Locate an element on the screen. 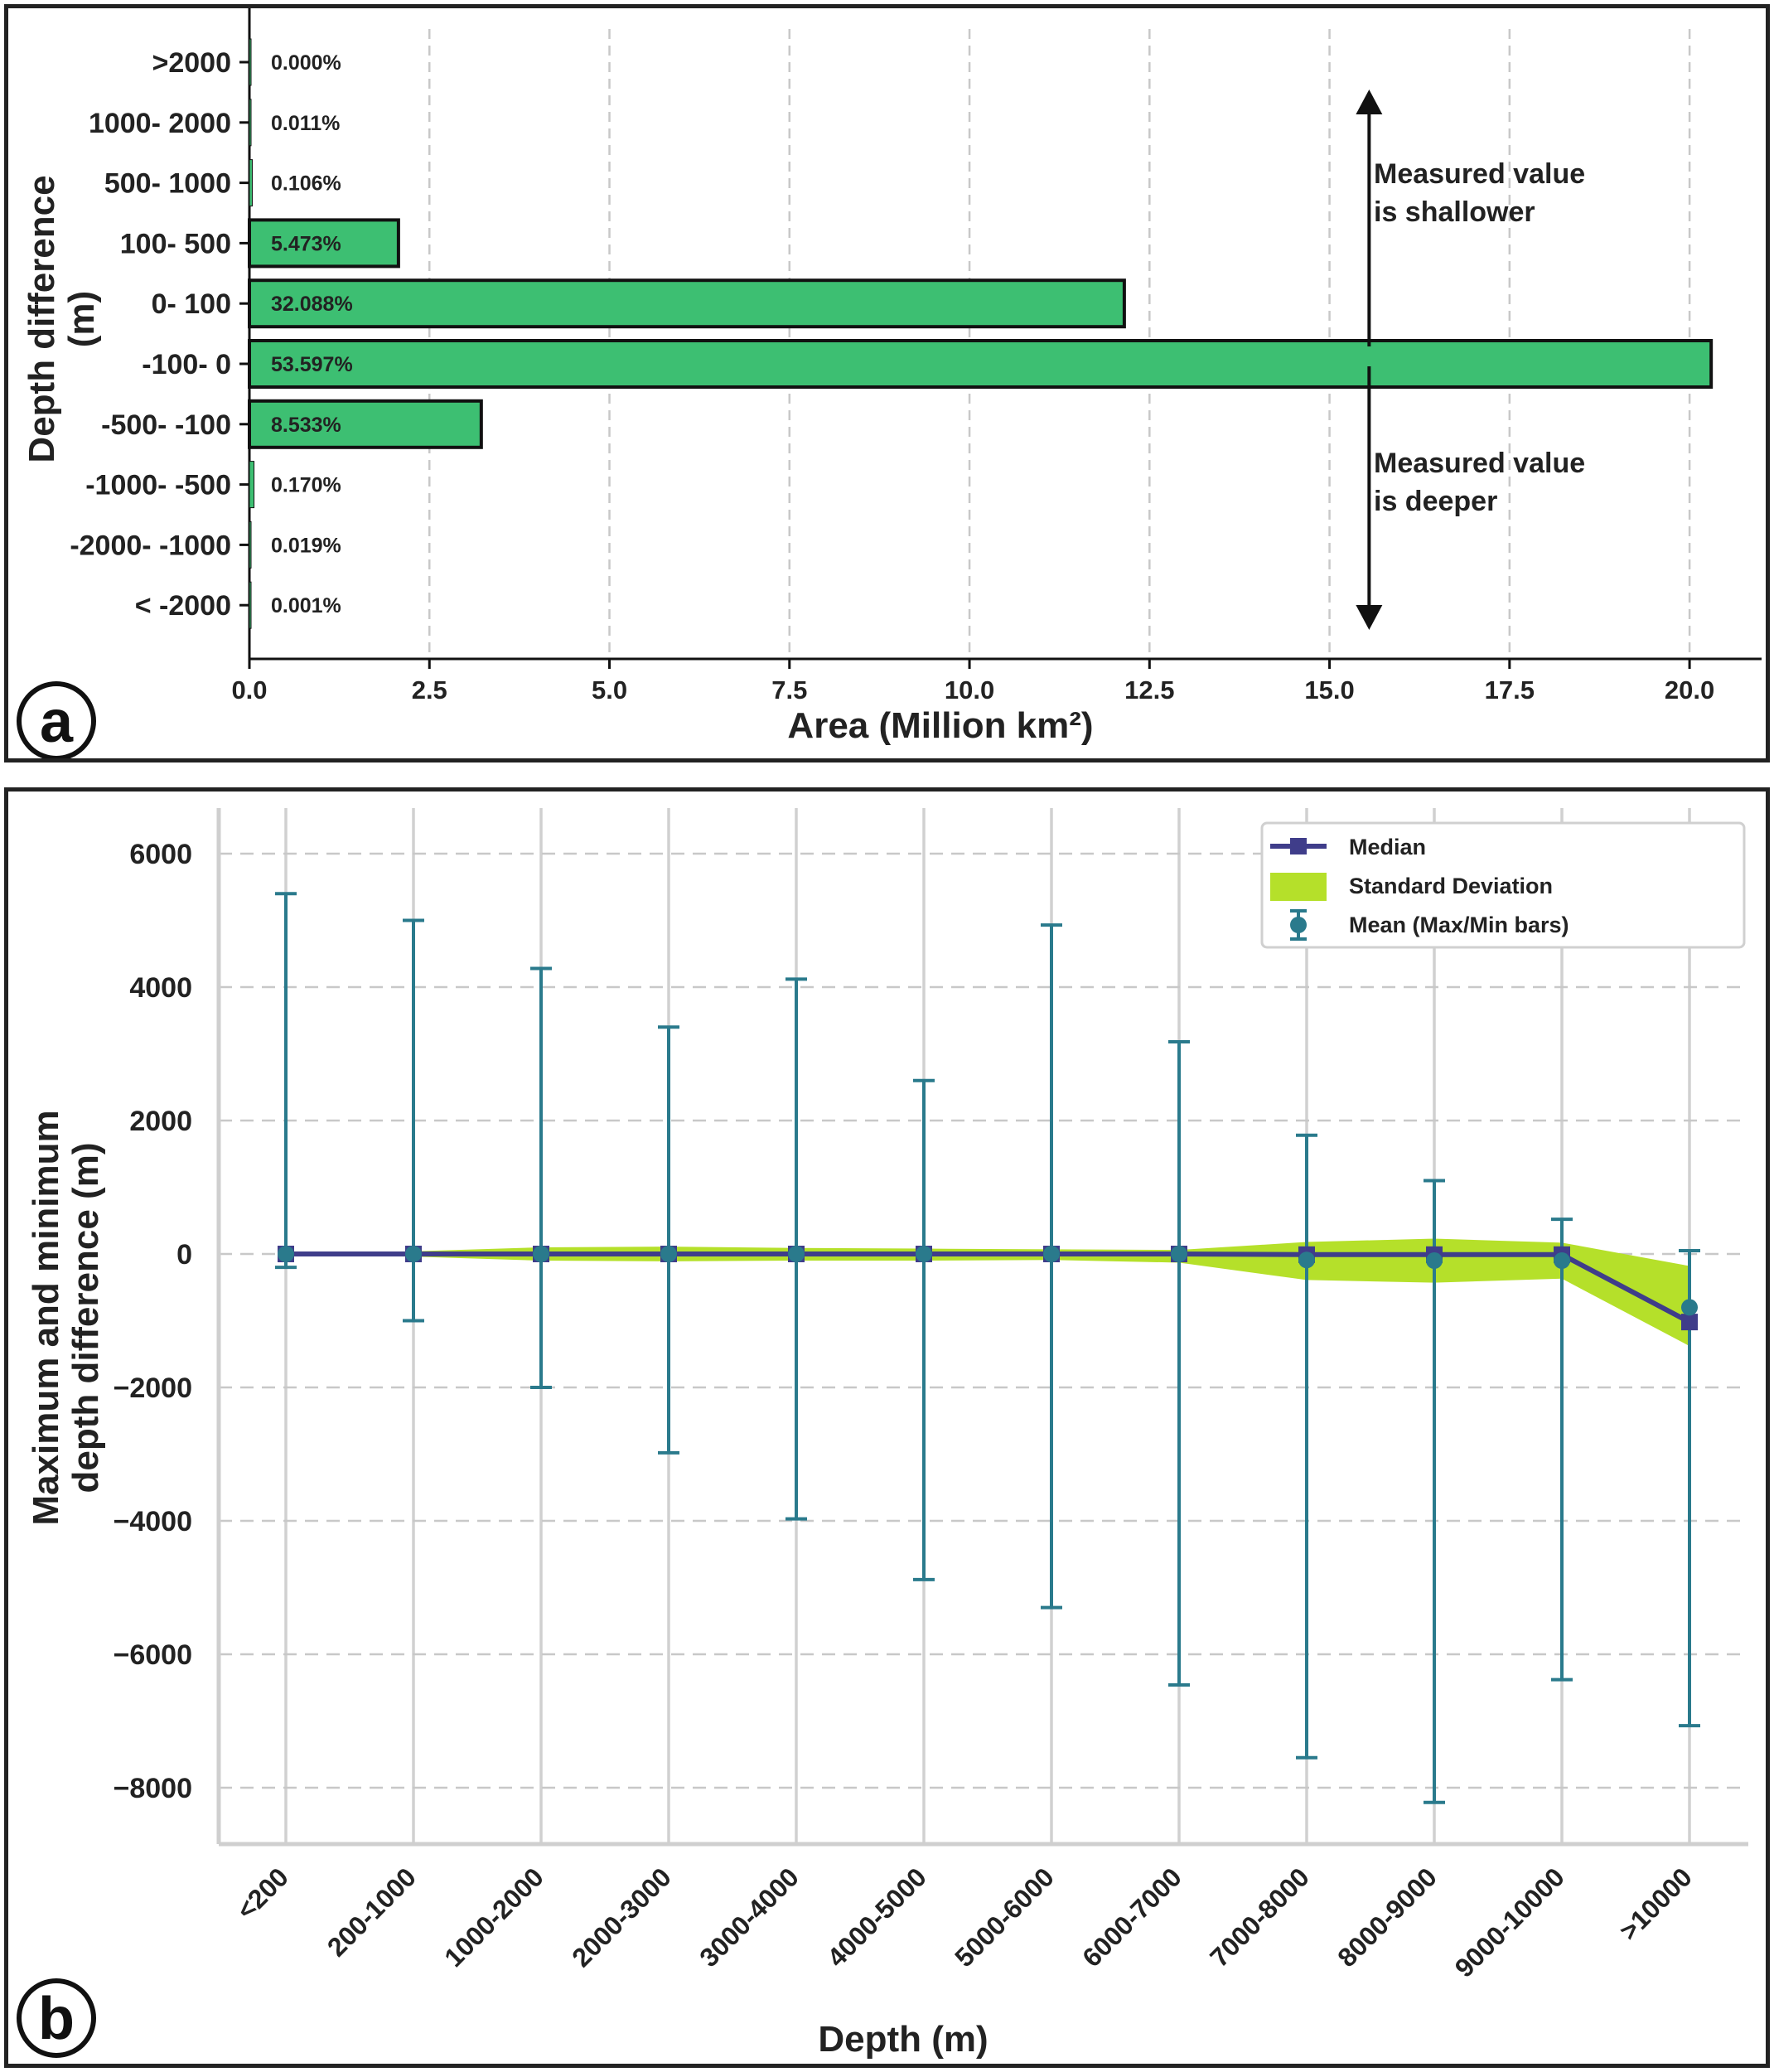  x-tick-label: <200 is located at coordinates (263, 1892).